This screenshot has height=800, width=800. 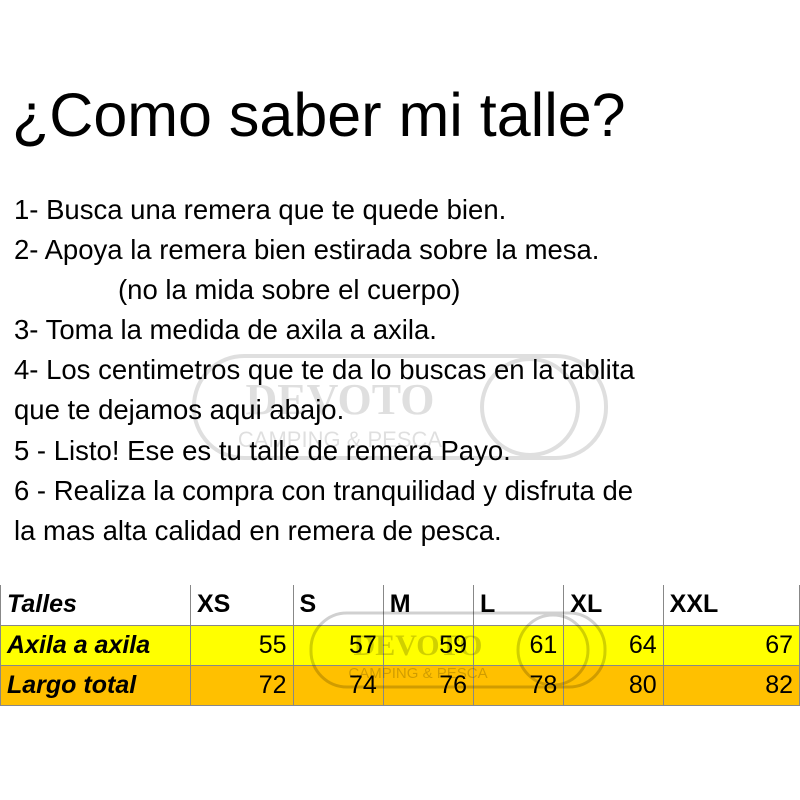 I want to click on size-header: S, so click(x=338, y=605).